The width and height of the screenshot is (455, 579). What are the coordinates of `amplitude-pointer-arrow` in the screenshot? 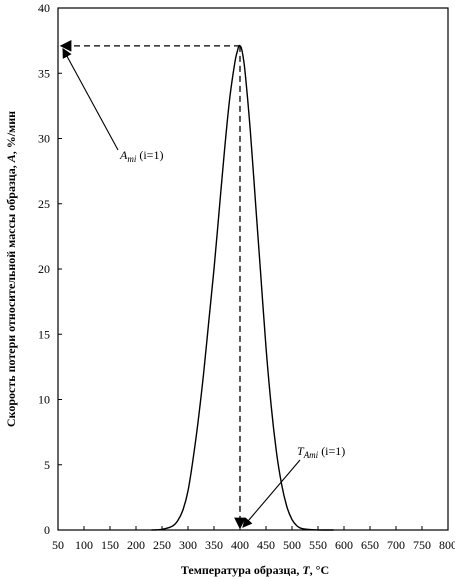 It's located at (90, 99).